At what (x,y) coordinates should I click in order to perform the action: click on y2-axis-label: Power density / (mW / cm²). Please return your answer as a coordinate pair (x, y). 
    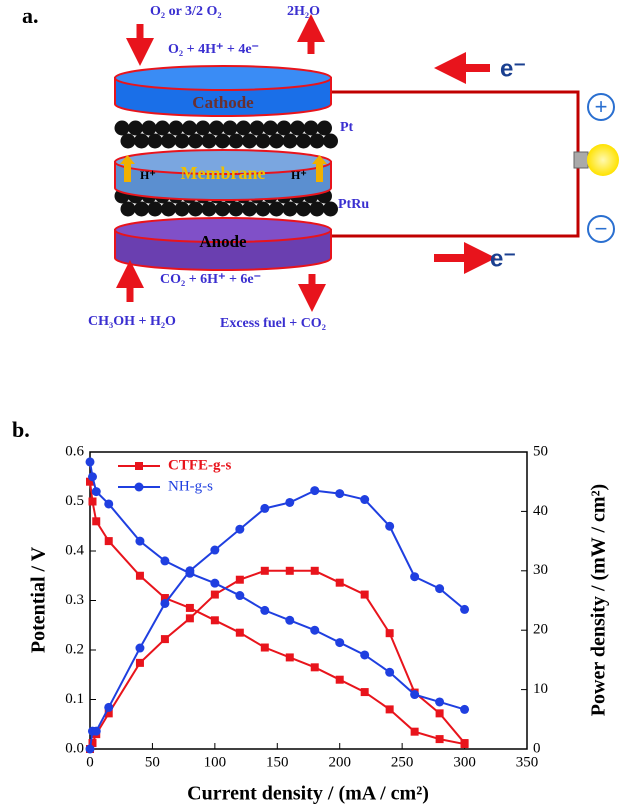
    Looking at the image, I should click on (599, 600).